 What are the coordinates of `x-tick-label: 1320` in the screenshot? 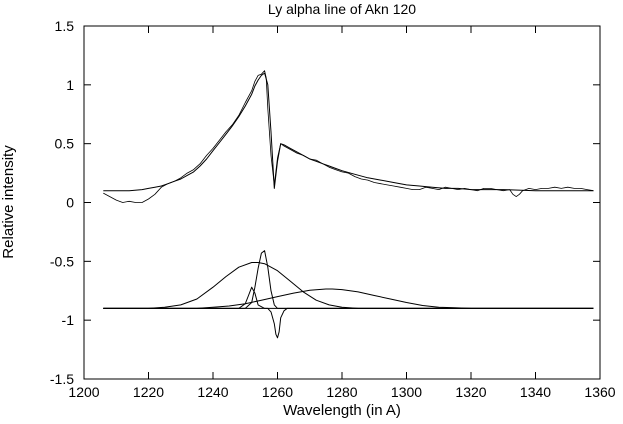 It's located at (470, 392).